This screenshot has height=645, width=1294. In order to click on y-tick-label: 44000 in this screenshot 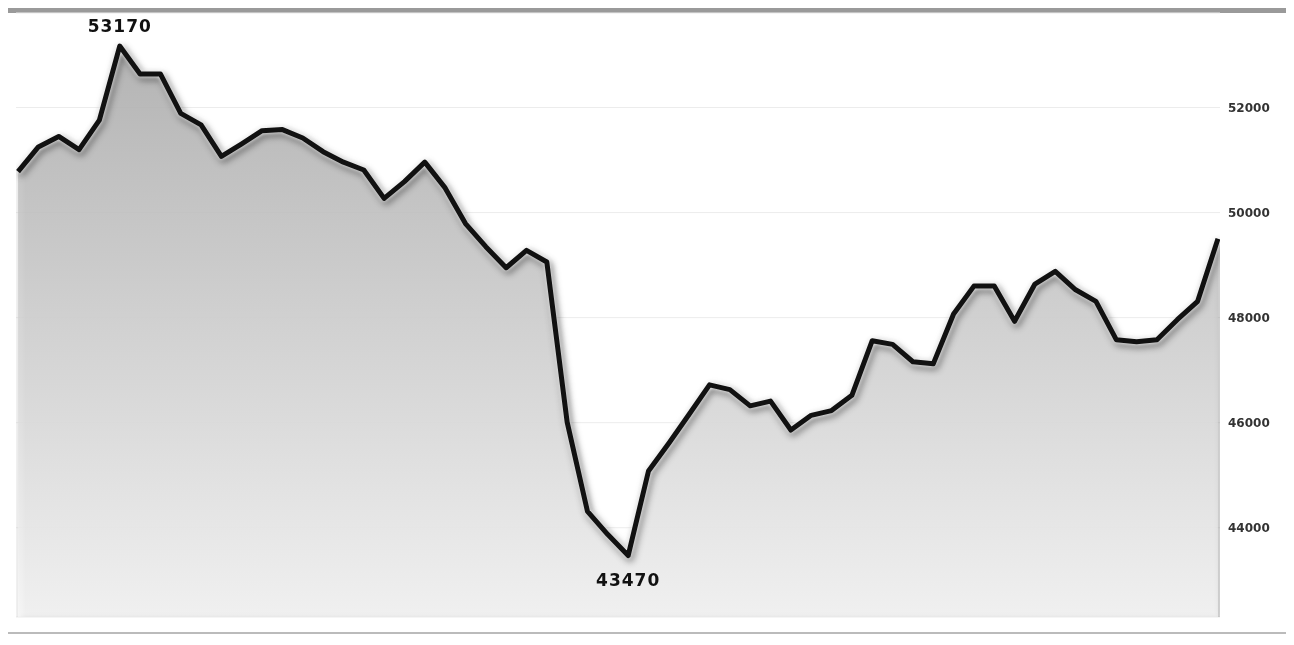, I will do `click(1249, 527)`.